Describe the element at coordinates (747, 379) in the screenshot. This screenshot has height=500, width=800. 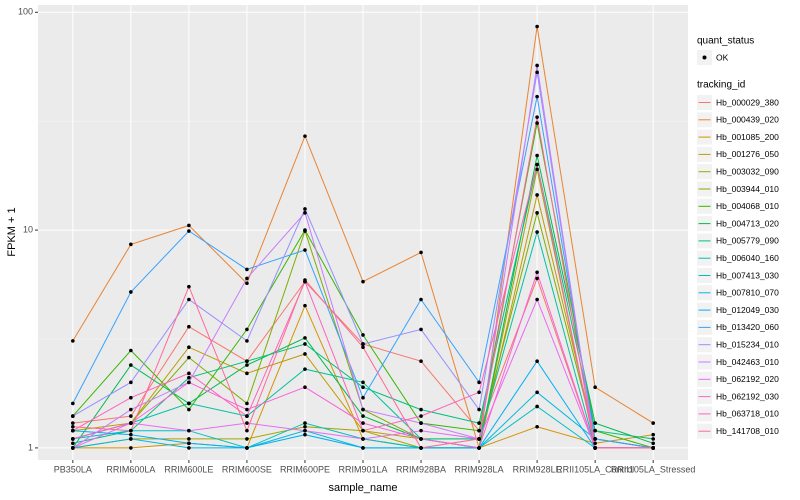
I see `legend-label: Hb_062192_020` at that location.